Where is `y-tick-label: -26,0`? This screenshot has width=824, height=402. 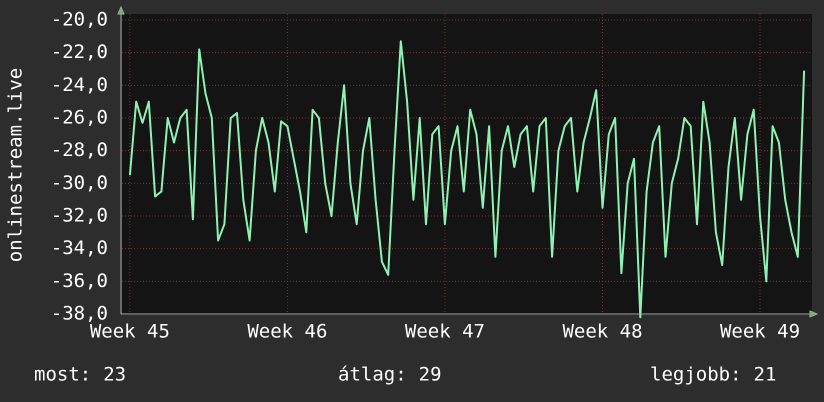
y-tick-label: -26,0 is located at coordinates (79, 118).